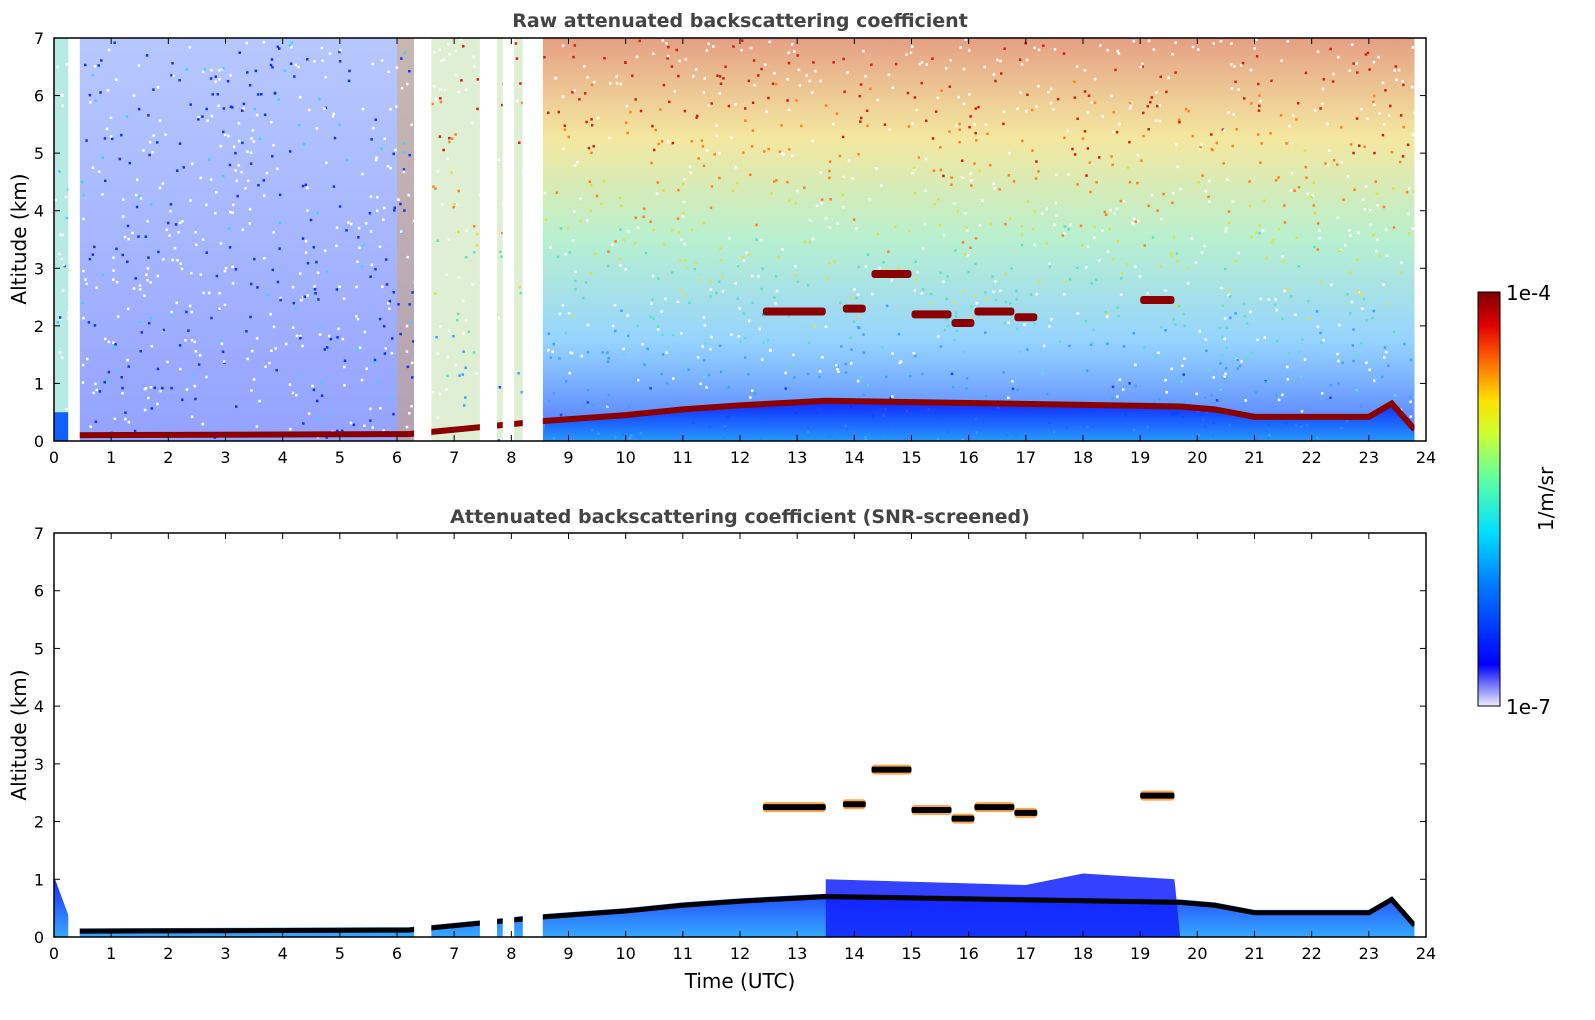 This screenshot has width=1595, height=1020. I want to click on raw-x-tick-label: 11, so click(683, 457).